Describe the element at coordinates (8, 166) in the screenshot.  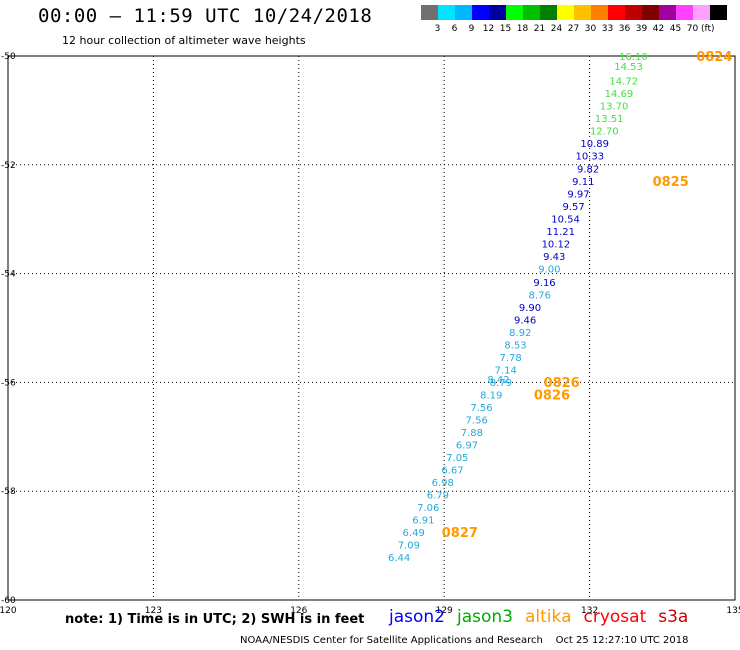
I see `y-tick-label: -52` at that location.